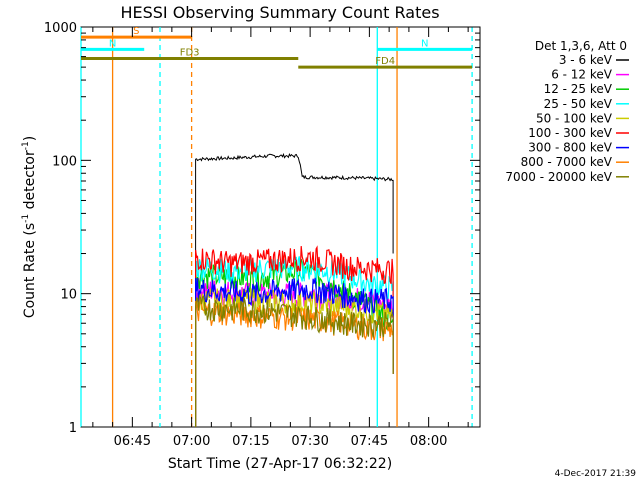  Describe the element at coordinates (60, 28) in the screenshot. I see `y-tick-label: 1000` at that location.